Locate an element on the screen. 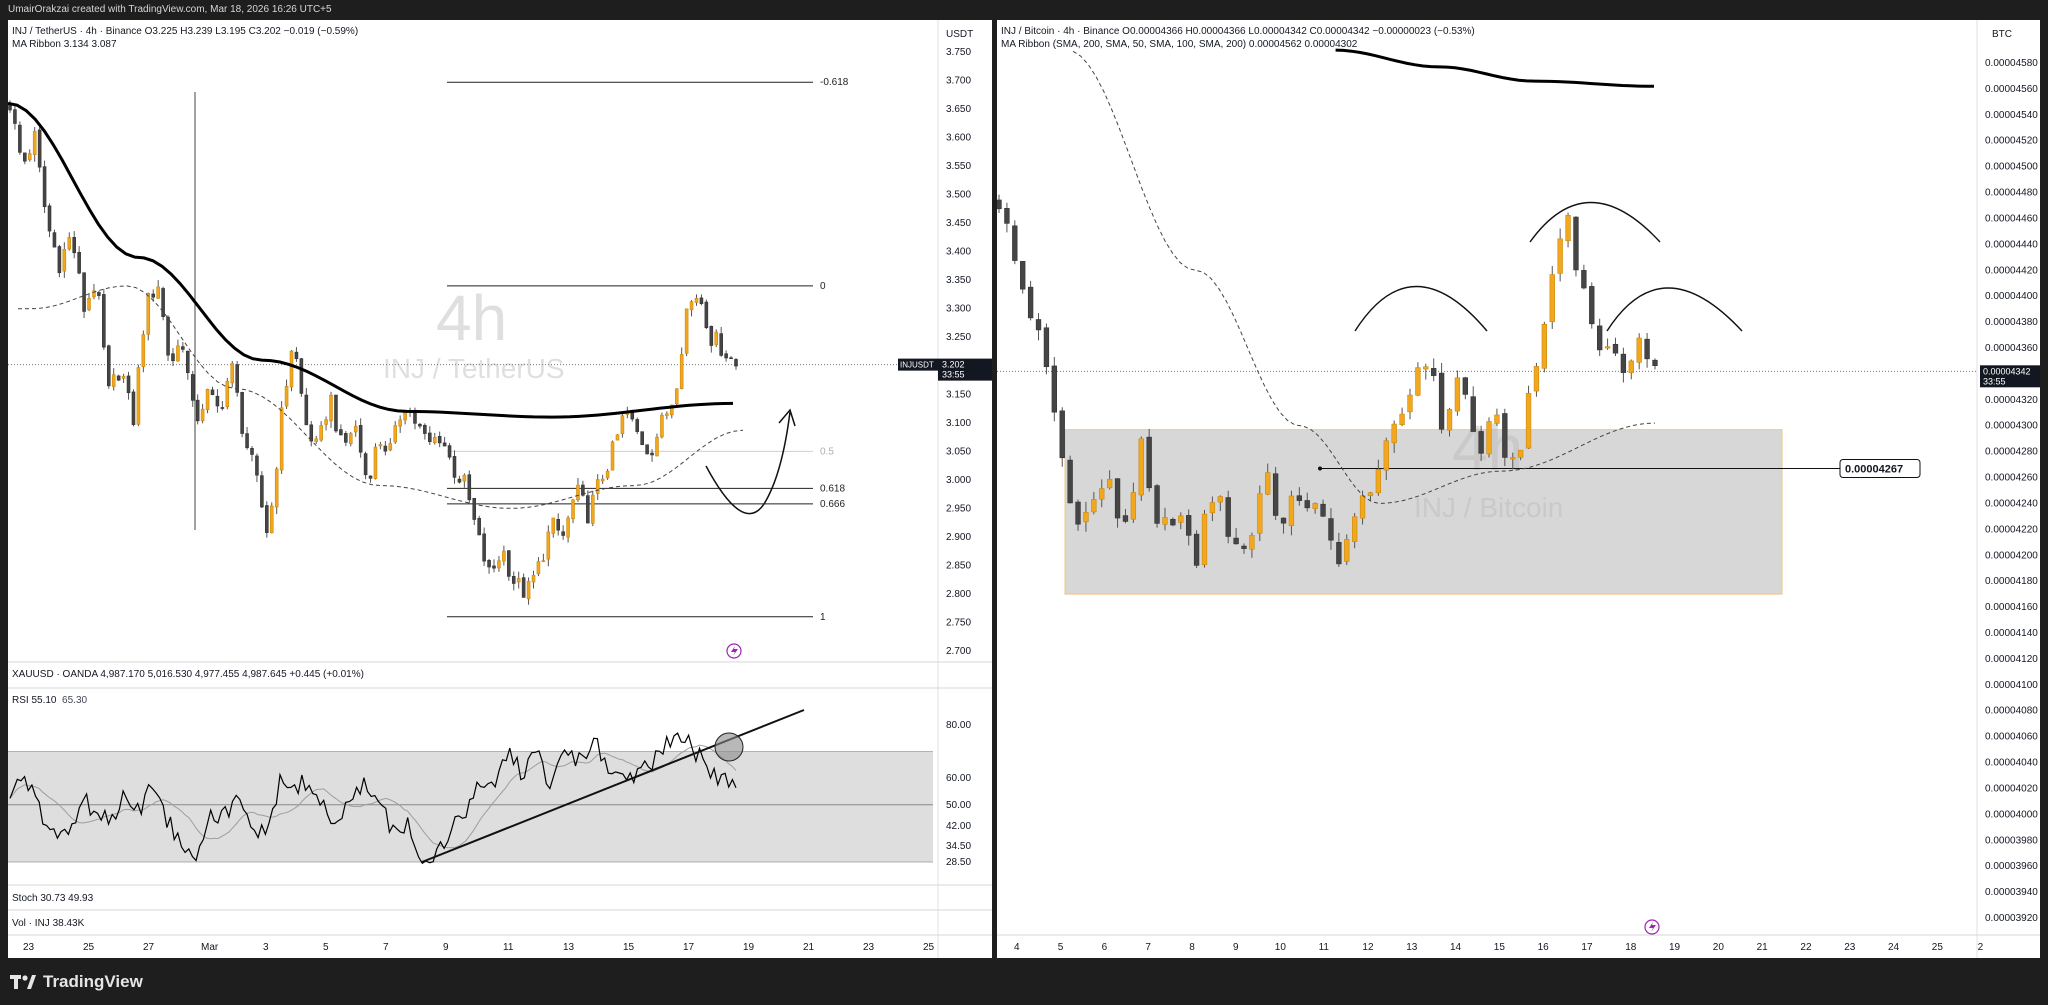  right-currency-label: BTC is located at coordinates (2002, 34).